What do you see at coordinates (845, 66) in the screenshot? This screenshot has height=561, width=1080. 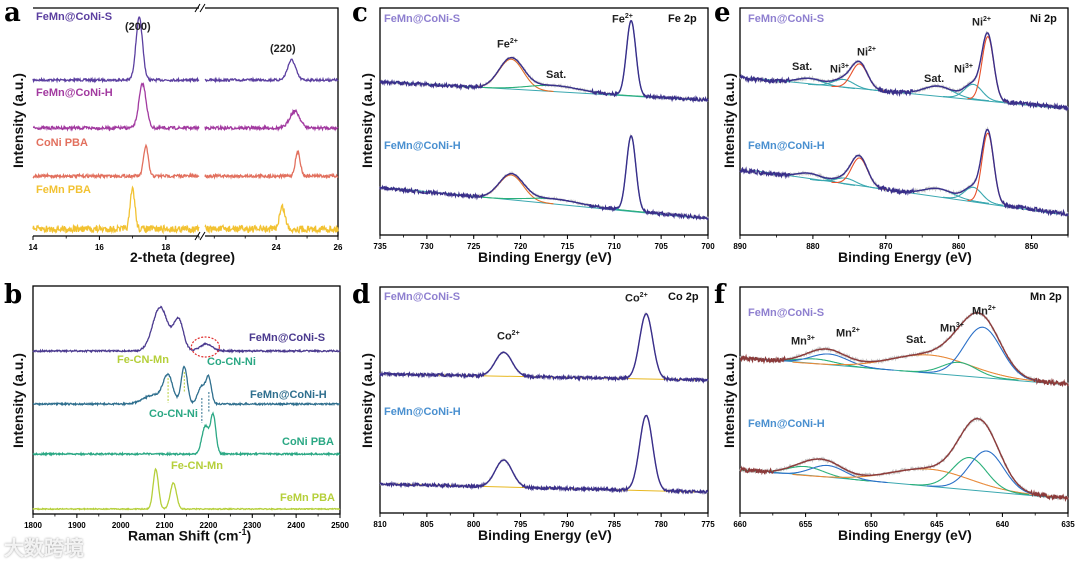 I see `annotation-e-ni3-1-sup: 3+` at bounding box center [845, 66].